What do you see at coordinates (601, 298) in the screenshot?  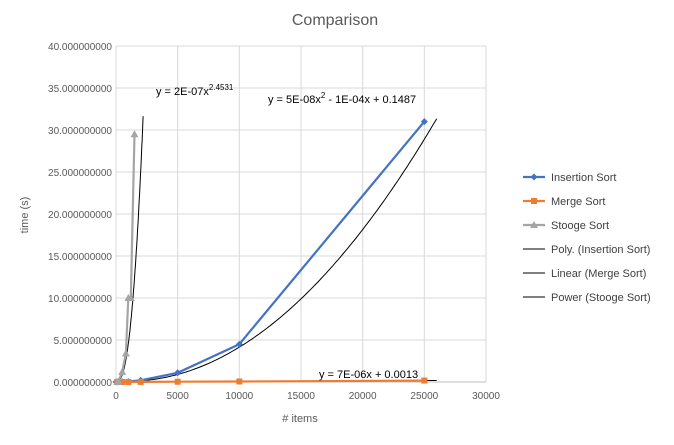 I see `legend-label: Power (Stooge Sort)` at bounding box center [601, 298].